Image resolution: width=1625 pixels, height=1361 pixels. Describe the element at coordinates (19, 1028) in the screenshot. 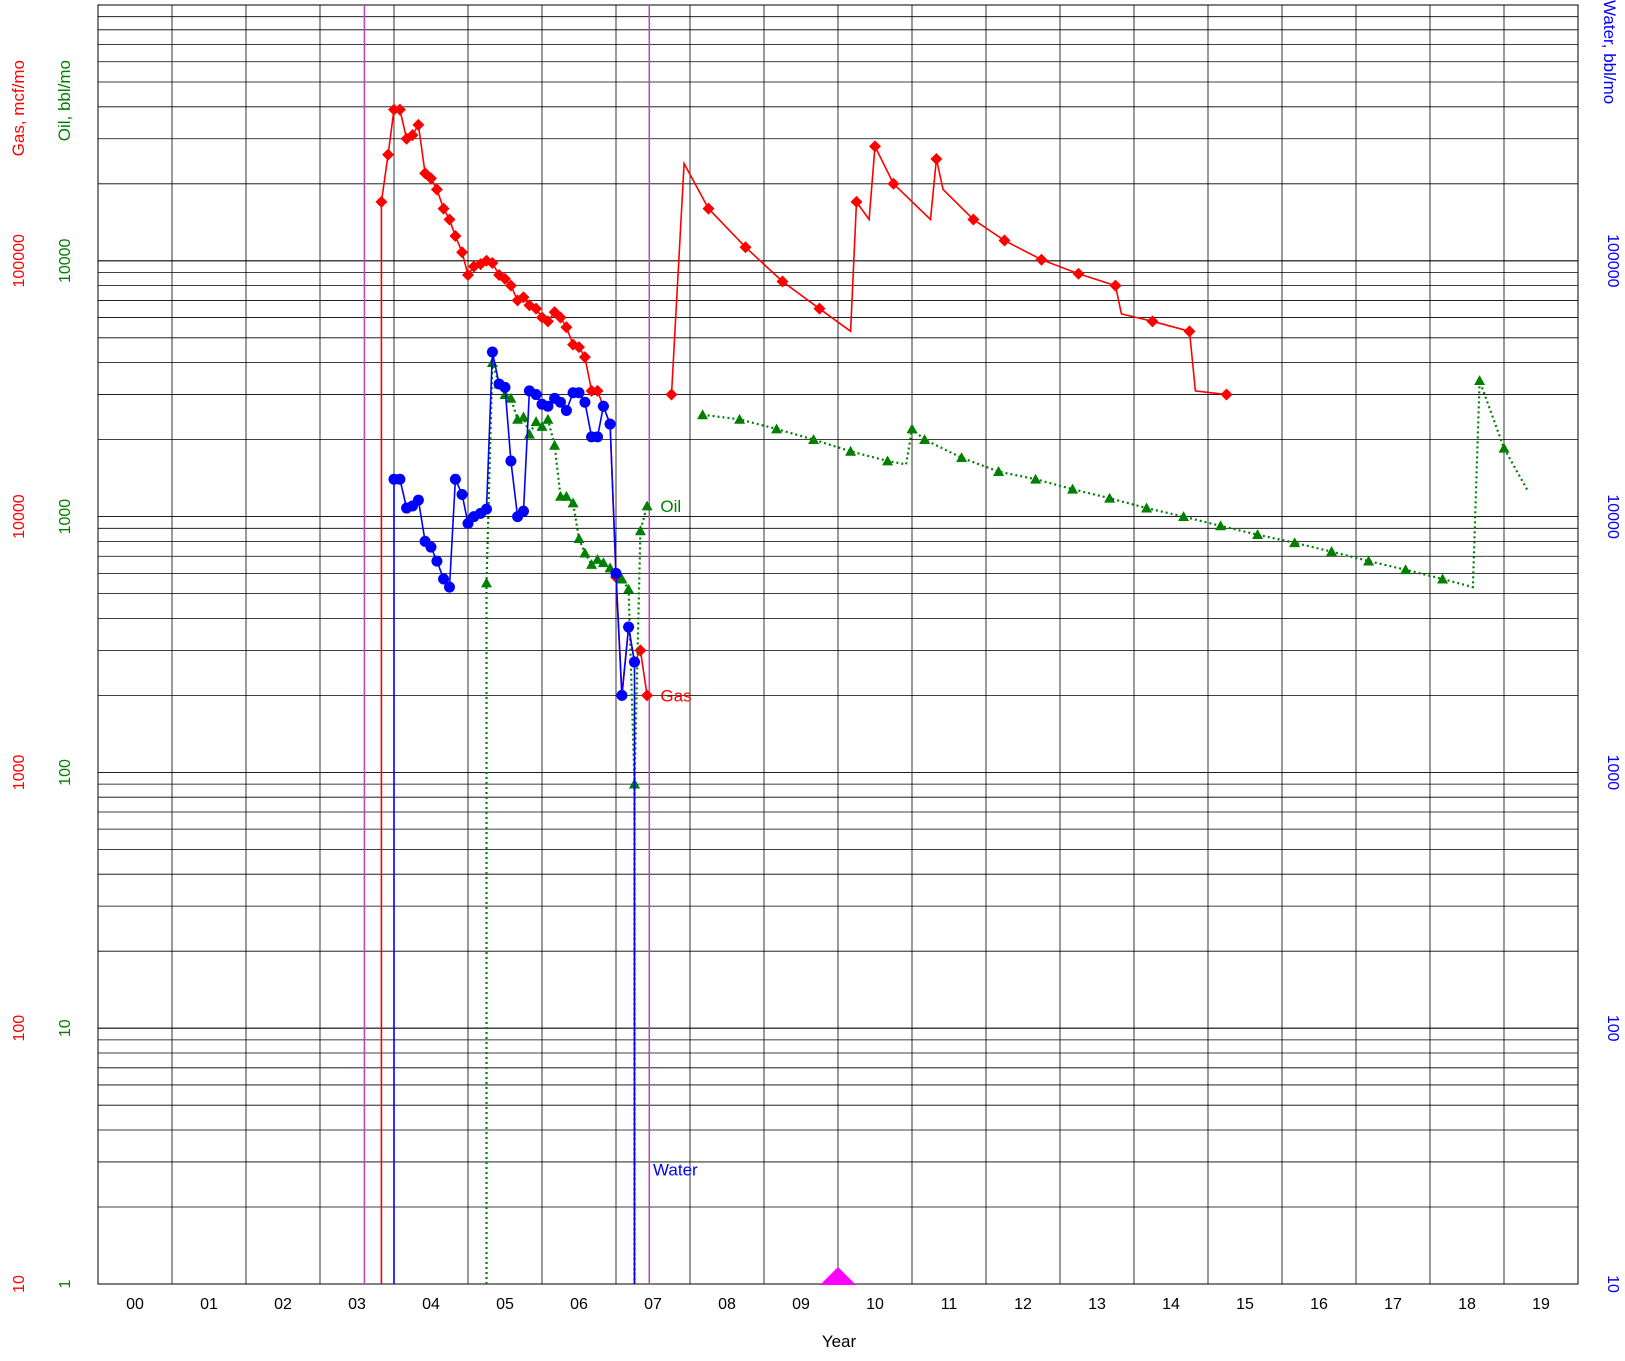

I see `y-tick-label-gas: 100` at that location.